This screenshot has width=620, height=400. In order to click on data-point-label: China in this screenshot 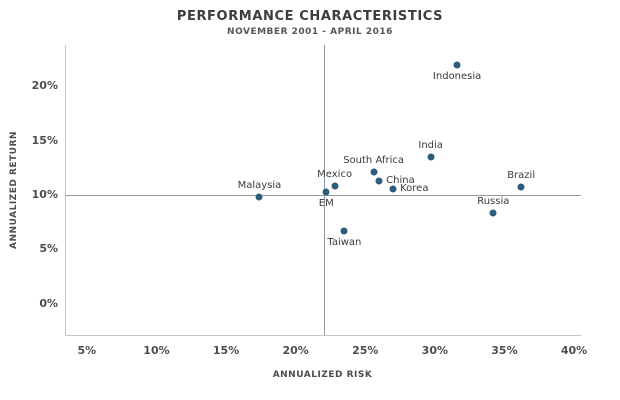, I will do `click(400, 180)`.